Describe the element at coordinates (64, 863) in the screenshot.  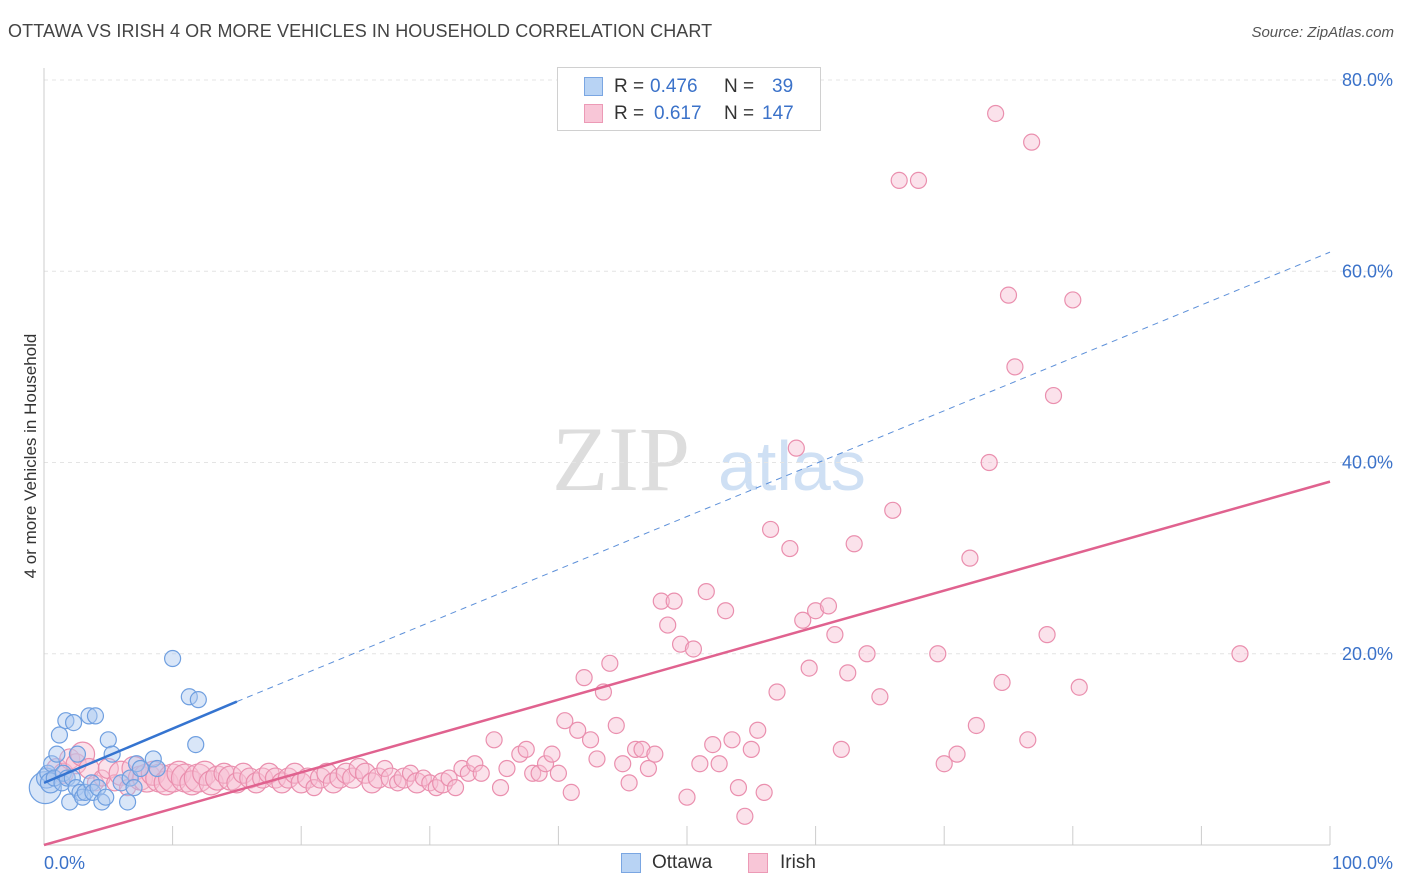
I see `x-tick-label-start: 0.0%` at that location.